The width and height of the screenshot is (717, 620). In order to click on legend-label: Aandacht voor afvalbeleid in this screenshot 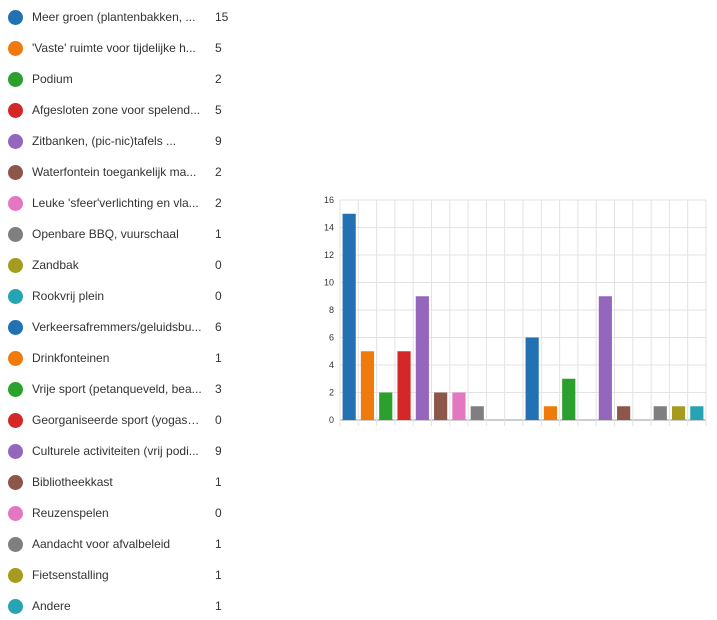, I will do `click(101, 544)`.